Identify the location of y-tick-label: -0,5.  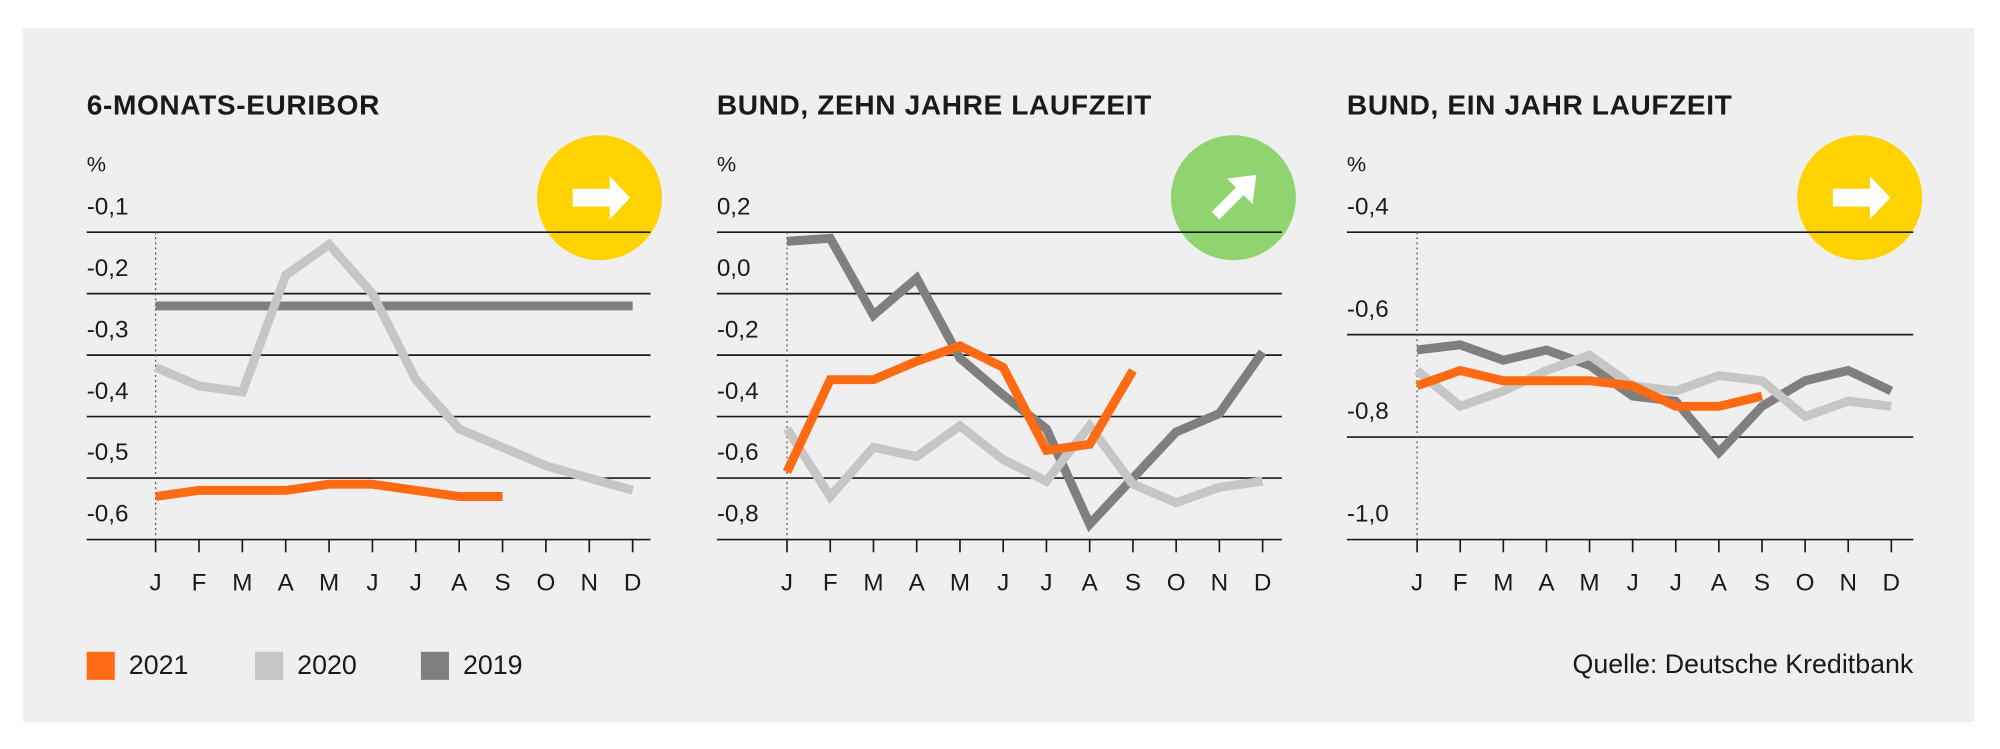
(108, 452).